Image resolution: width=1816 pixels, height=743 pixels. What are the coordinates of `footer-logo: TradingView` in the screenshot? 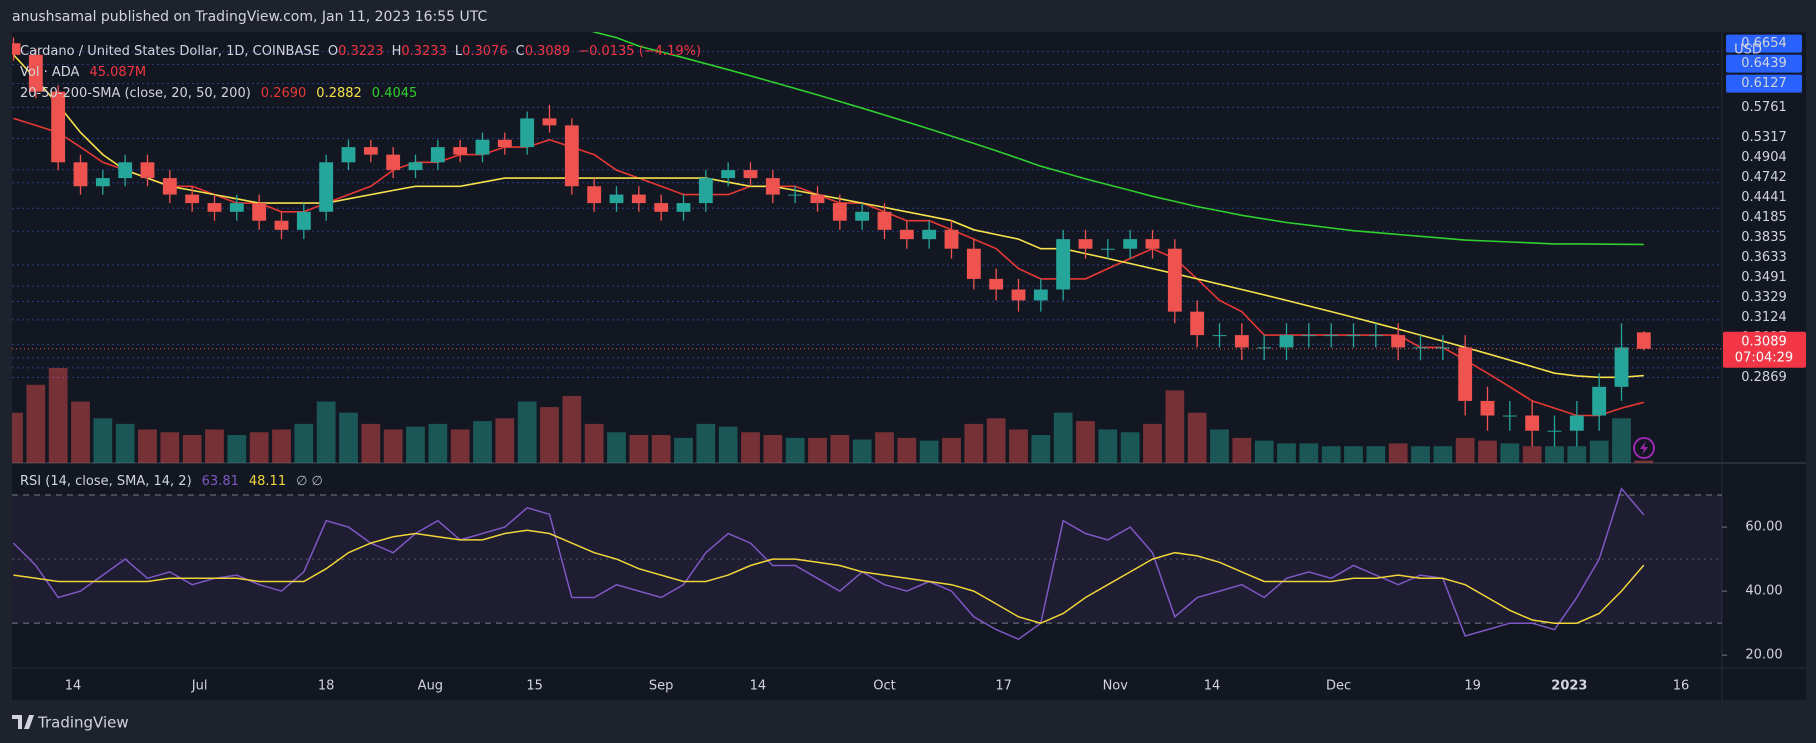 It's located at (70, 723).